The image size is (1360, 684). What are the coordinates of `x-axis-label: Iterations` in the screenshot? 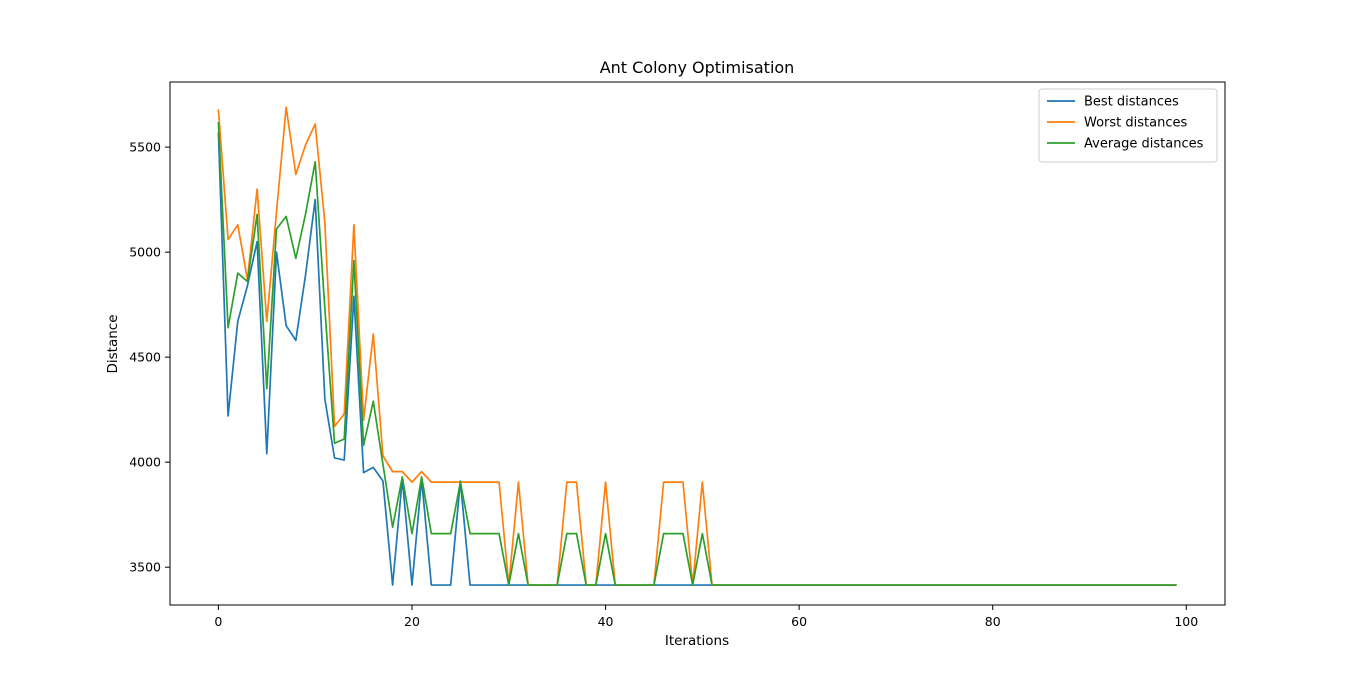 It's located at (697, 641).